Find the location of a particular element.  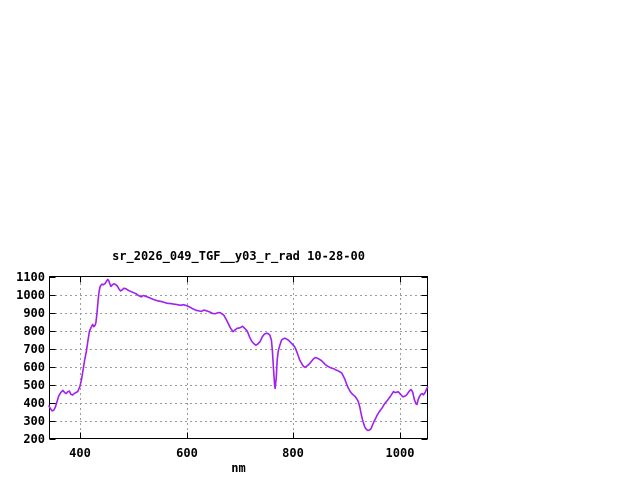

y-tick-label: 200 is located at coordinates (34, 439).